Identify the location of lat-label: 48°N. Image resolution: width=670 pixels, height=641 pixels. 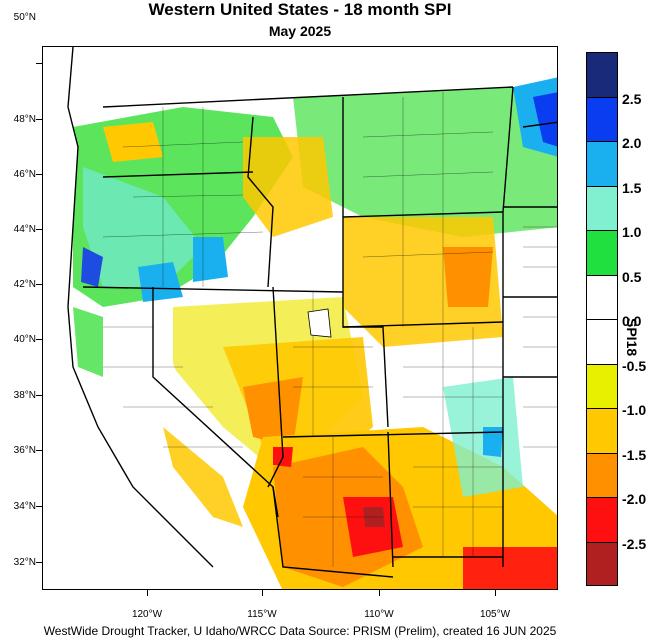
(24, 119).